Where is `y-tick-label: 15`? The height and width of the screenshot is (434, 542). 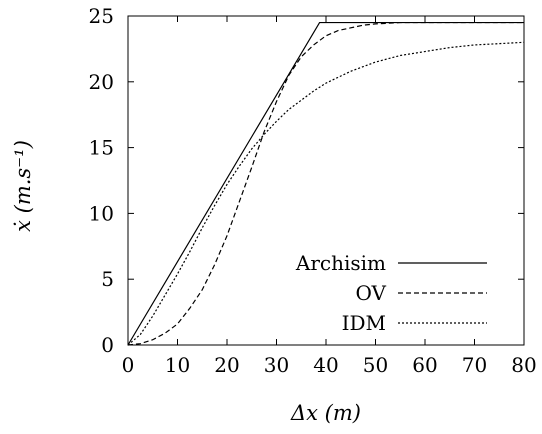
y-tick-label: 15 is located at coordinates (101, 148).